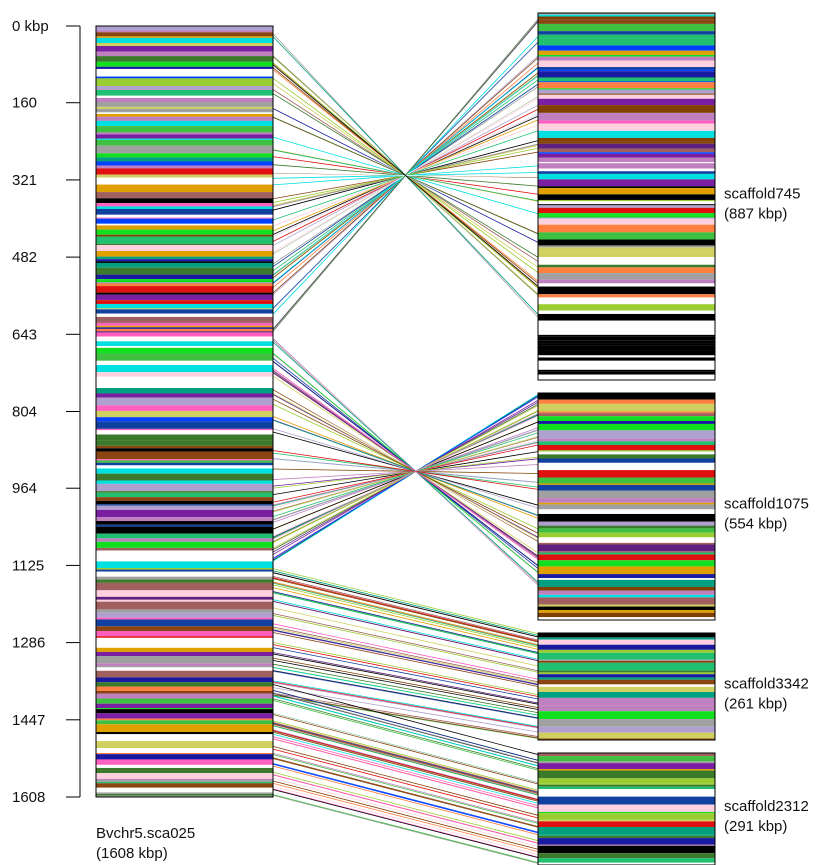  What do you see at coordinates (766, 504) in the screenshot?
I see `scaffold-name-label: scaffold1075` at bounding box center [766, 504].